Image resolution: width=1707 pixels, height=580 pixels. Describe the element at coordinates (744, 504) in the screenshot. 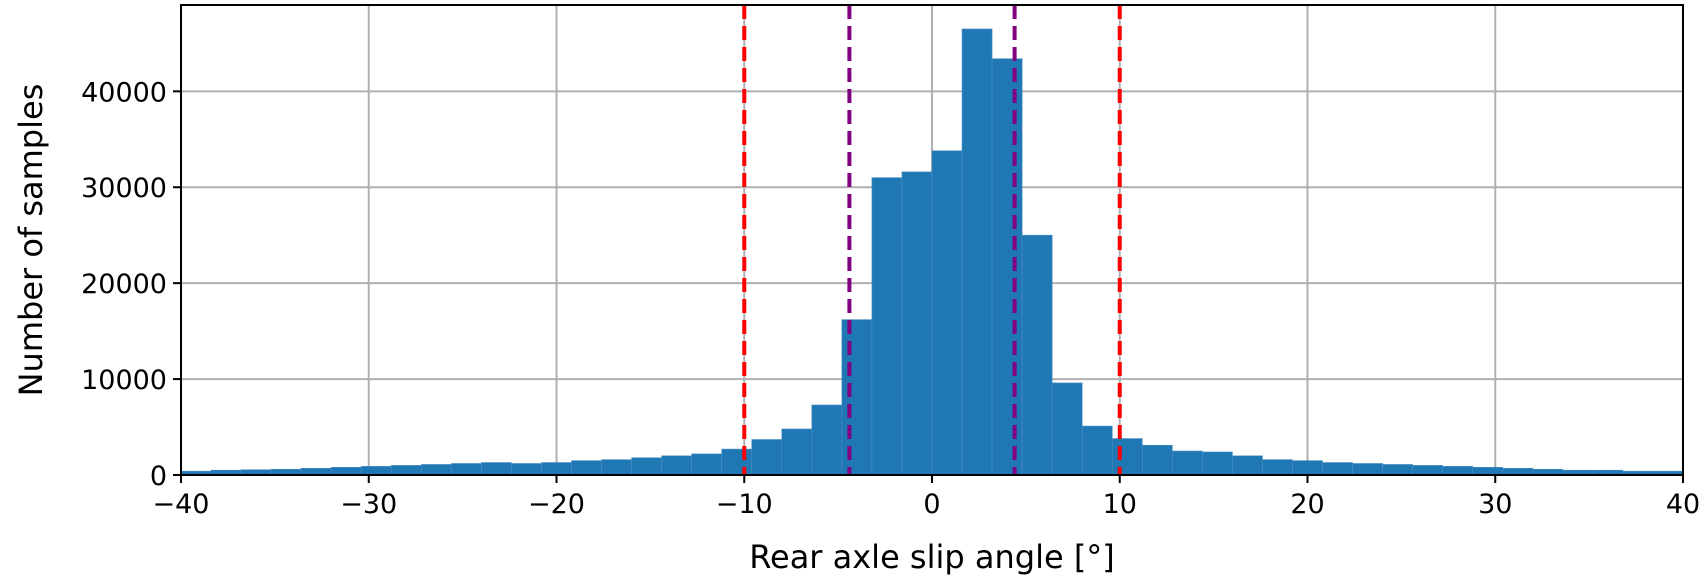

I see `x-tick-label: −10` at that location.